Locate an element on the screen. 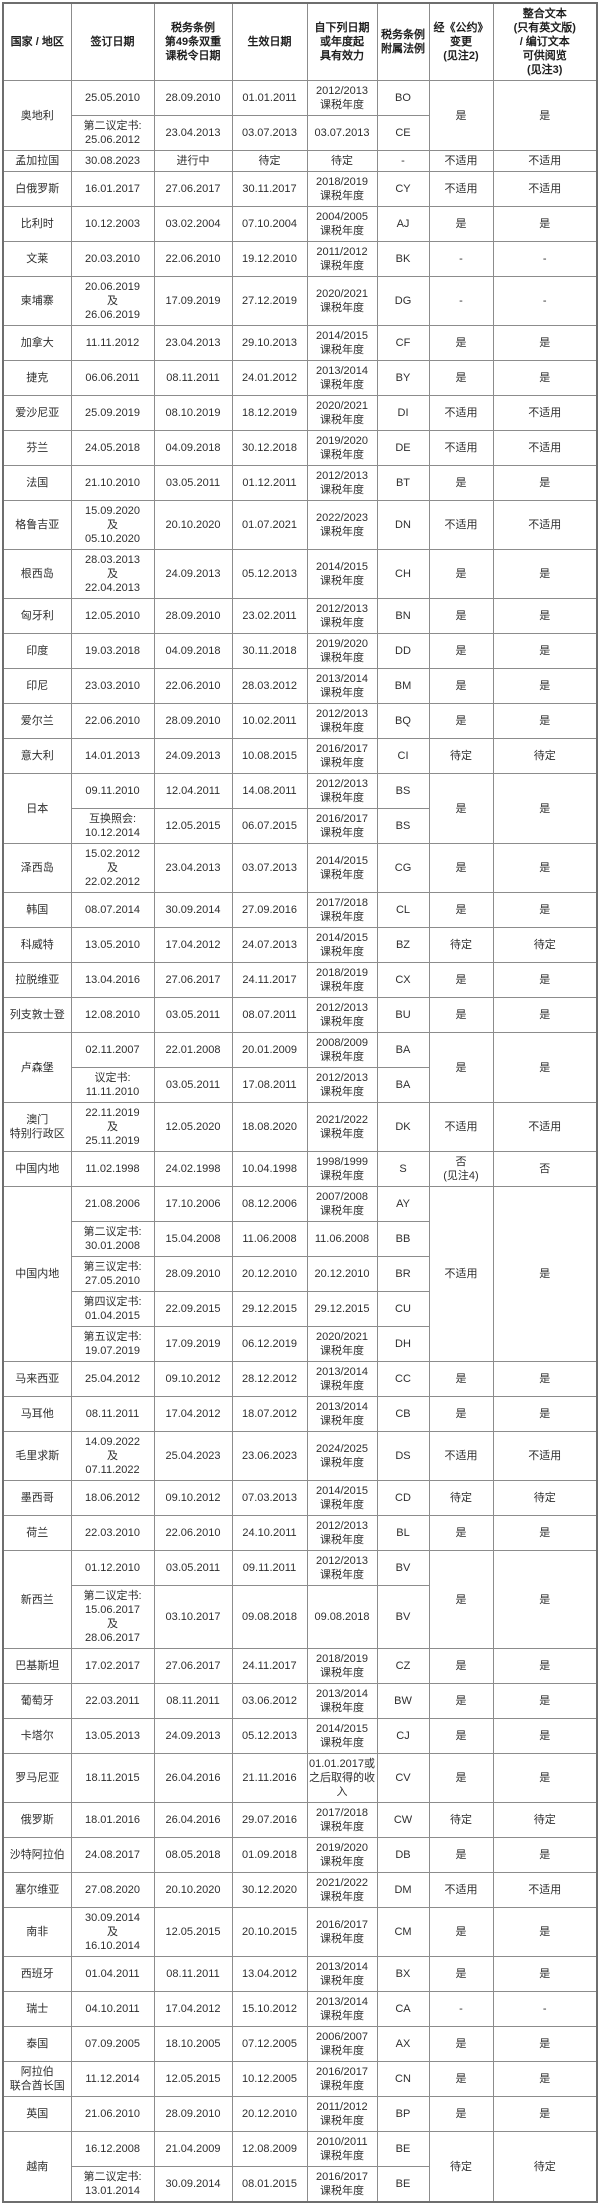  table-cell: 2012/2013 课税年度 is located at coordinates (342, 483).